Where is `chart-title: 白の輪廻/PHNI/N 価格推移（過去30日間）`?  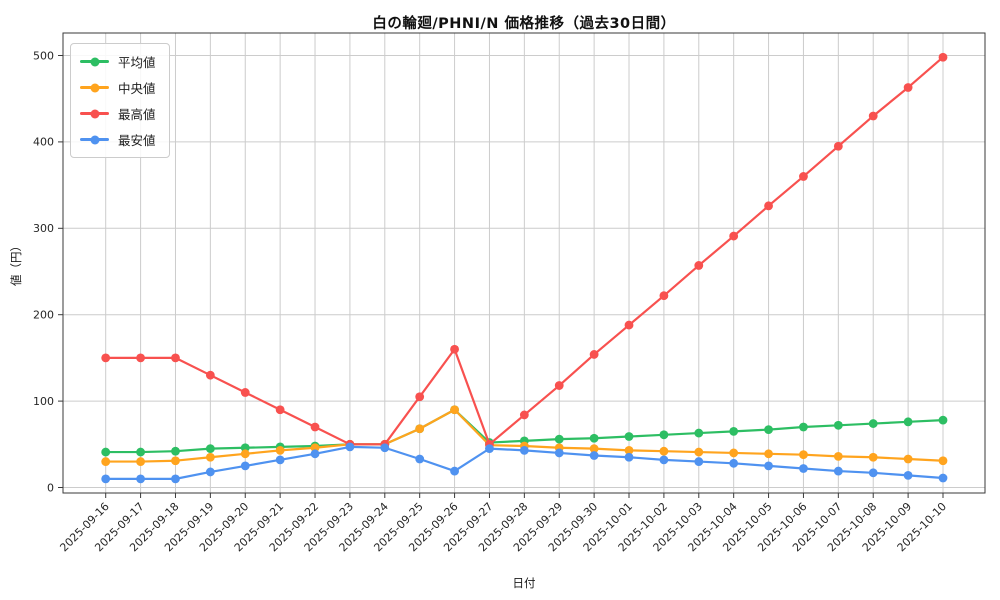
chart-title: 白の輪廻/PHNI/N 価格推移（過去30日間） is located at coordinates (524, 24).